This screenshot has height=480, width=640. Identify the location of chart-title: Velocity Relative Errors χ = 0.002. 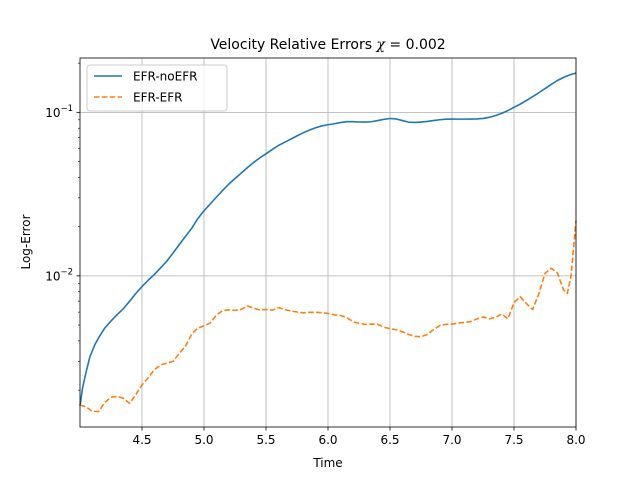
(327, 45).